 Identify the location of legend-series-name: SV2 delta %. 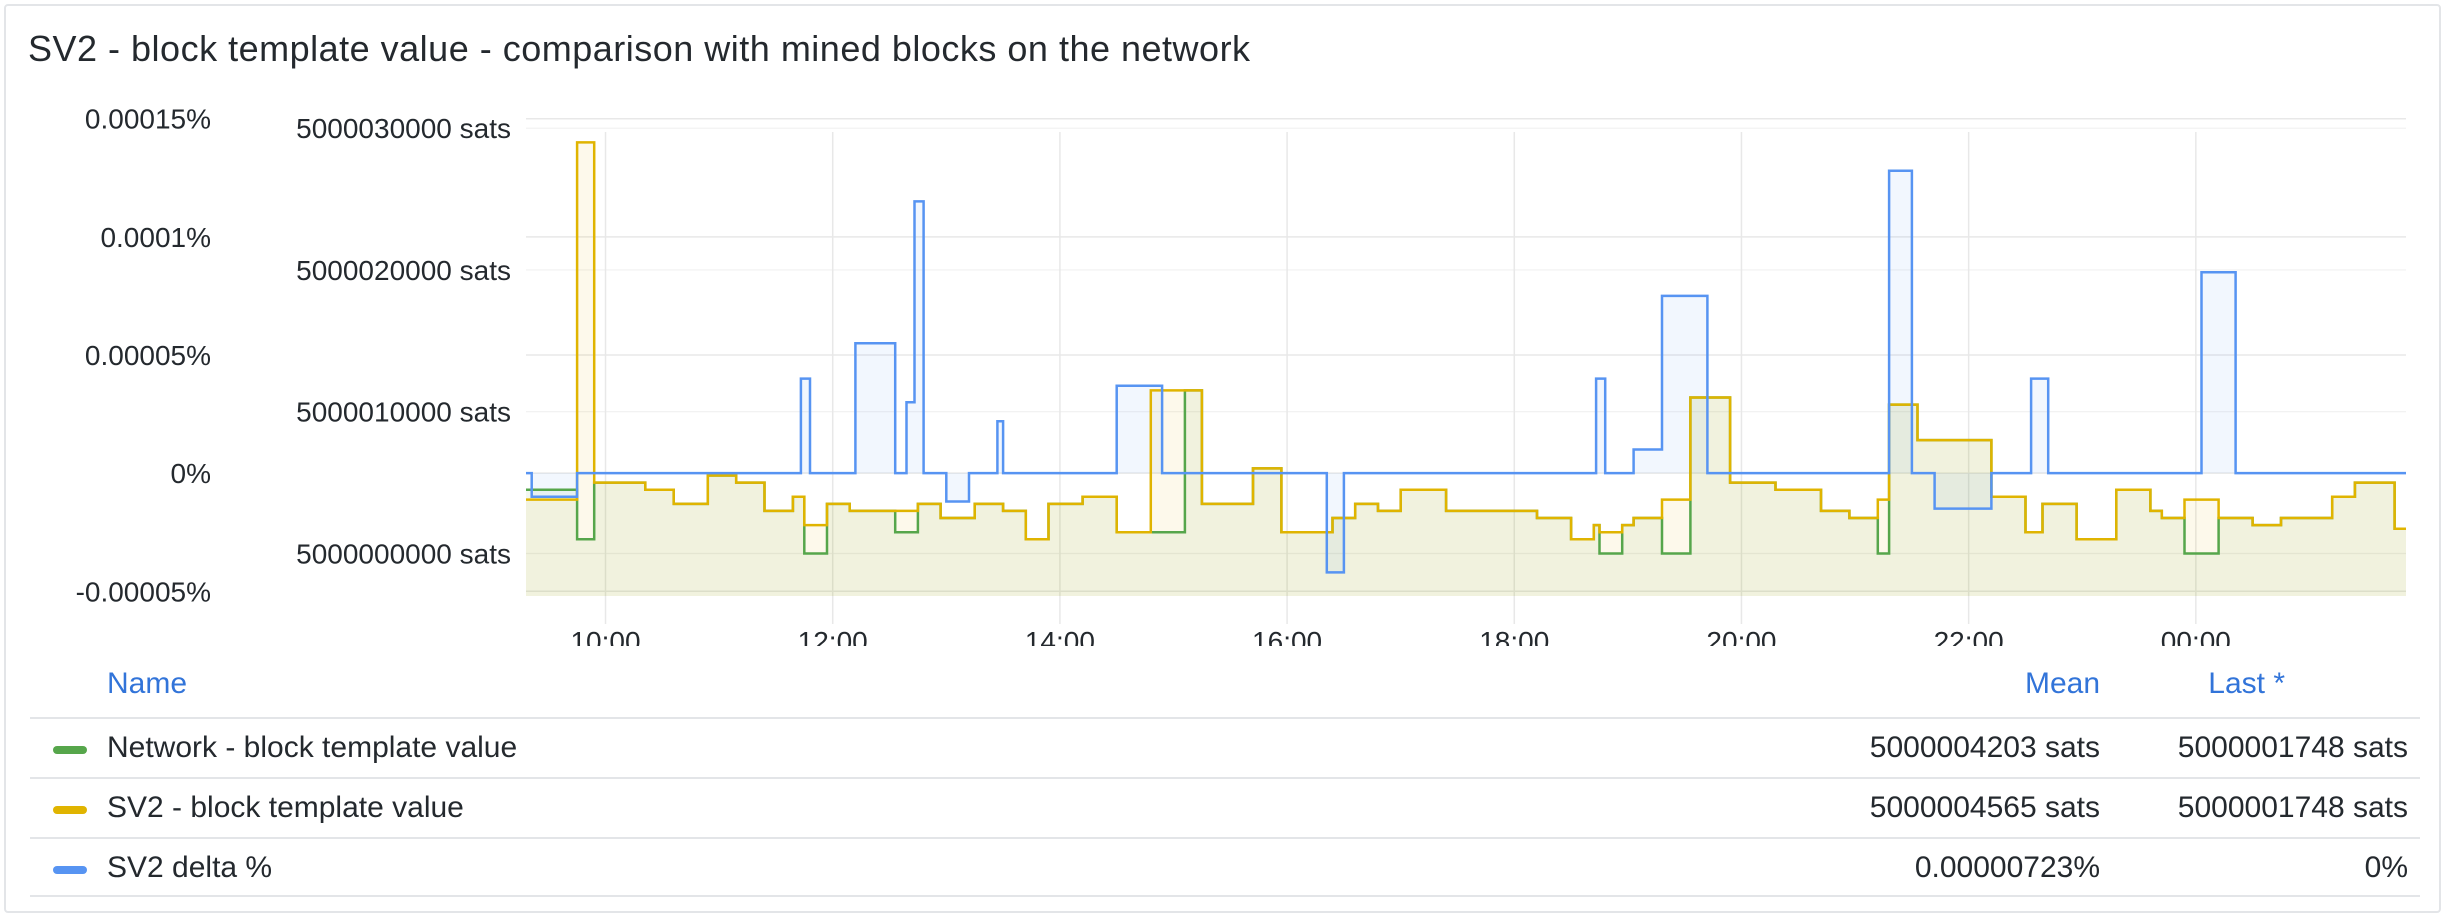
(190, 867).